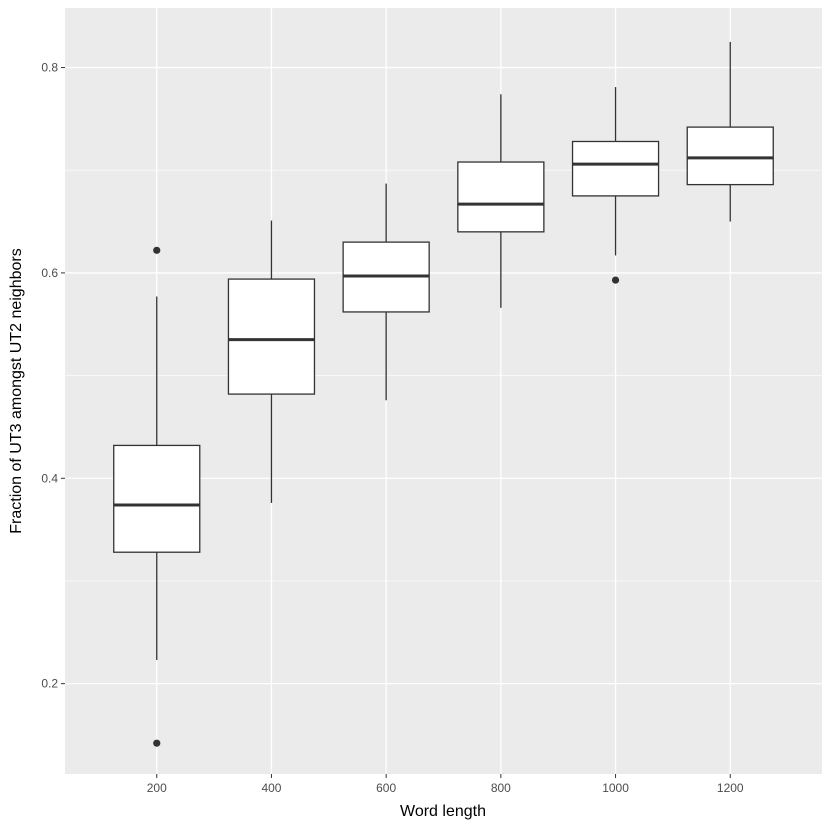 This screenshot has height=830, width=830. Describe the element at coordinates (49, 684) in the screenshot. I see `y-tick-label: 0.2` at that location.